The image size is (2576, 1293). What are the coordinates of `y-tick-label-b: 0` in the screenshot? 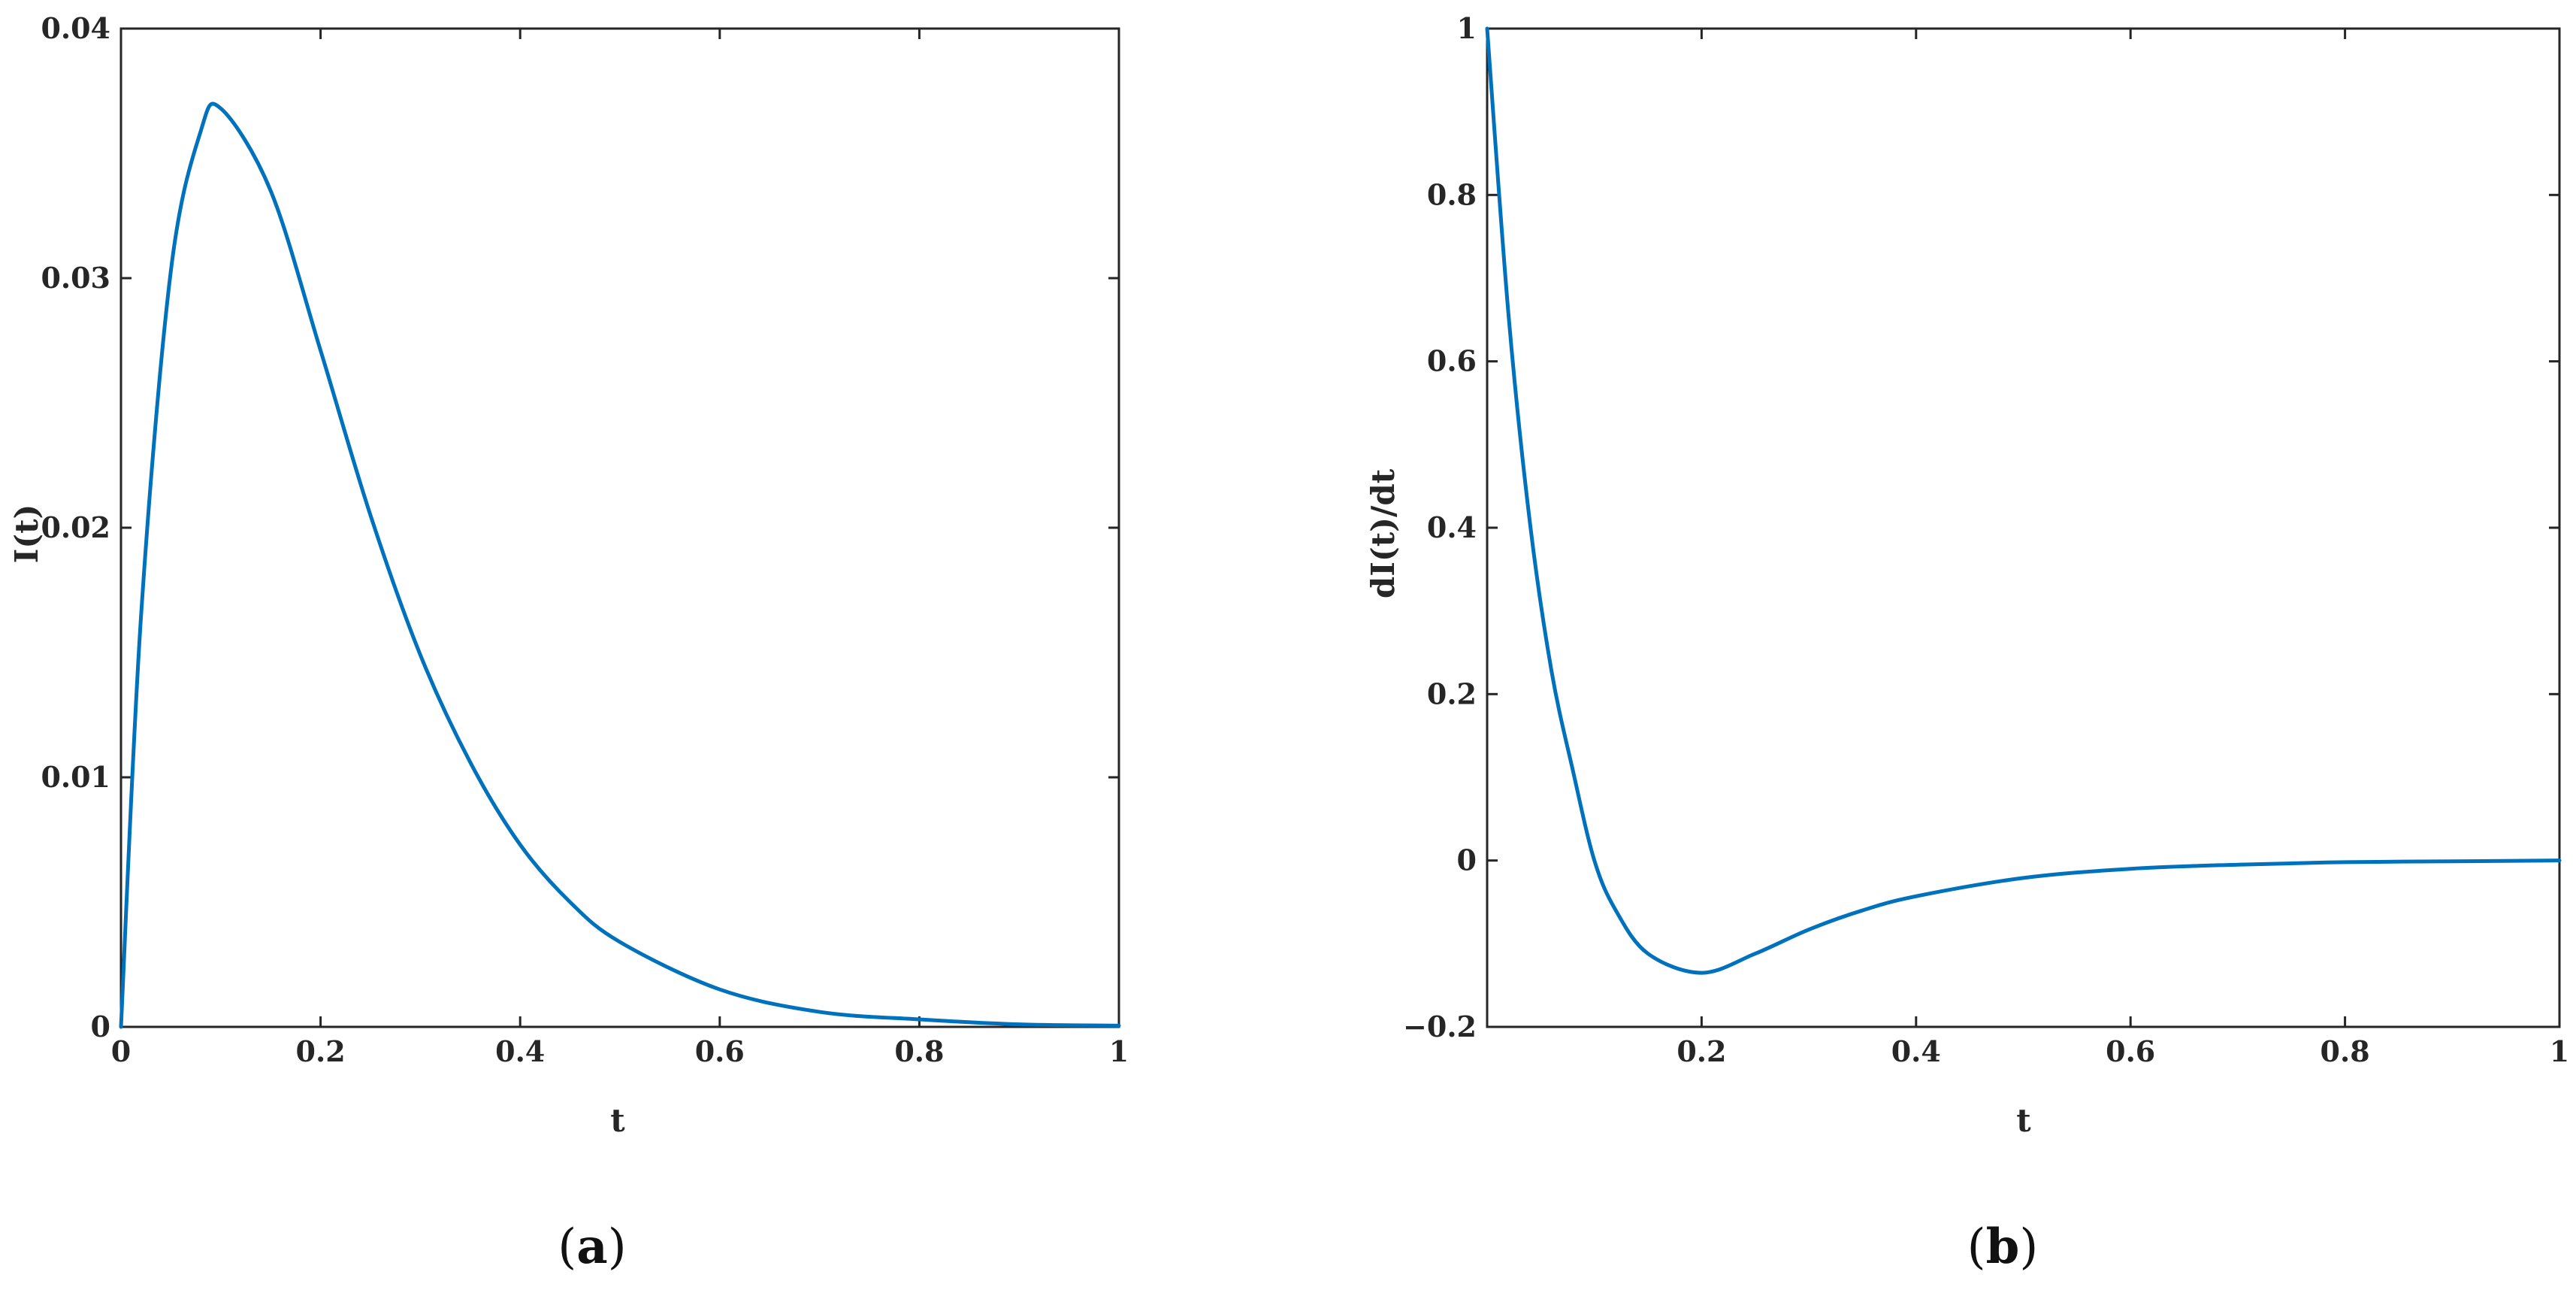 It's located at (1467, 860).